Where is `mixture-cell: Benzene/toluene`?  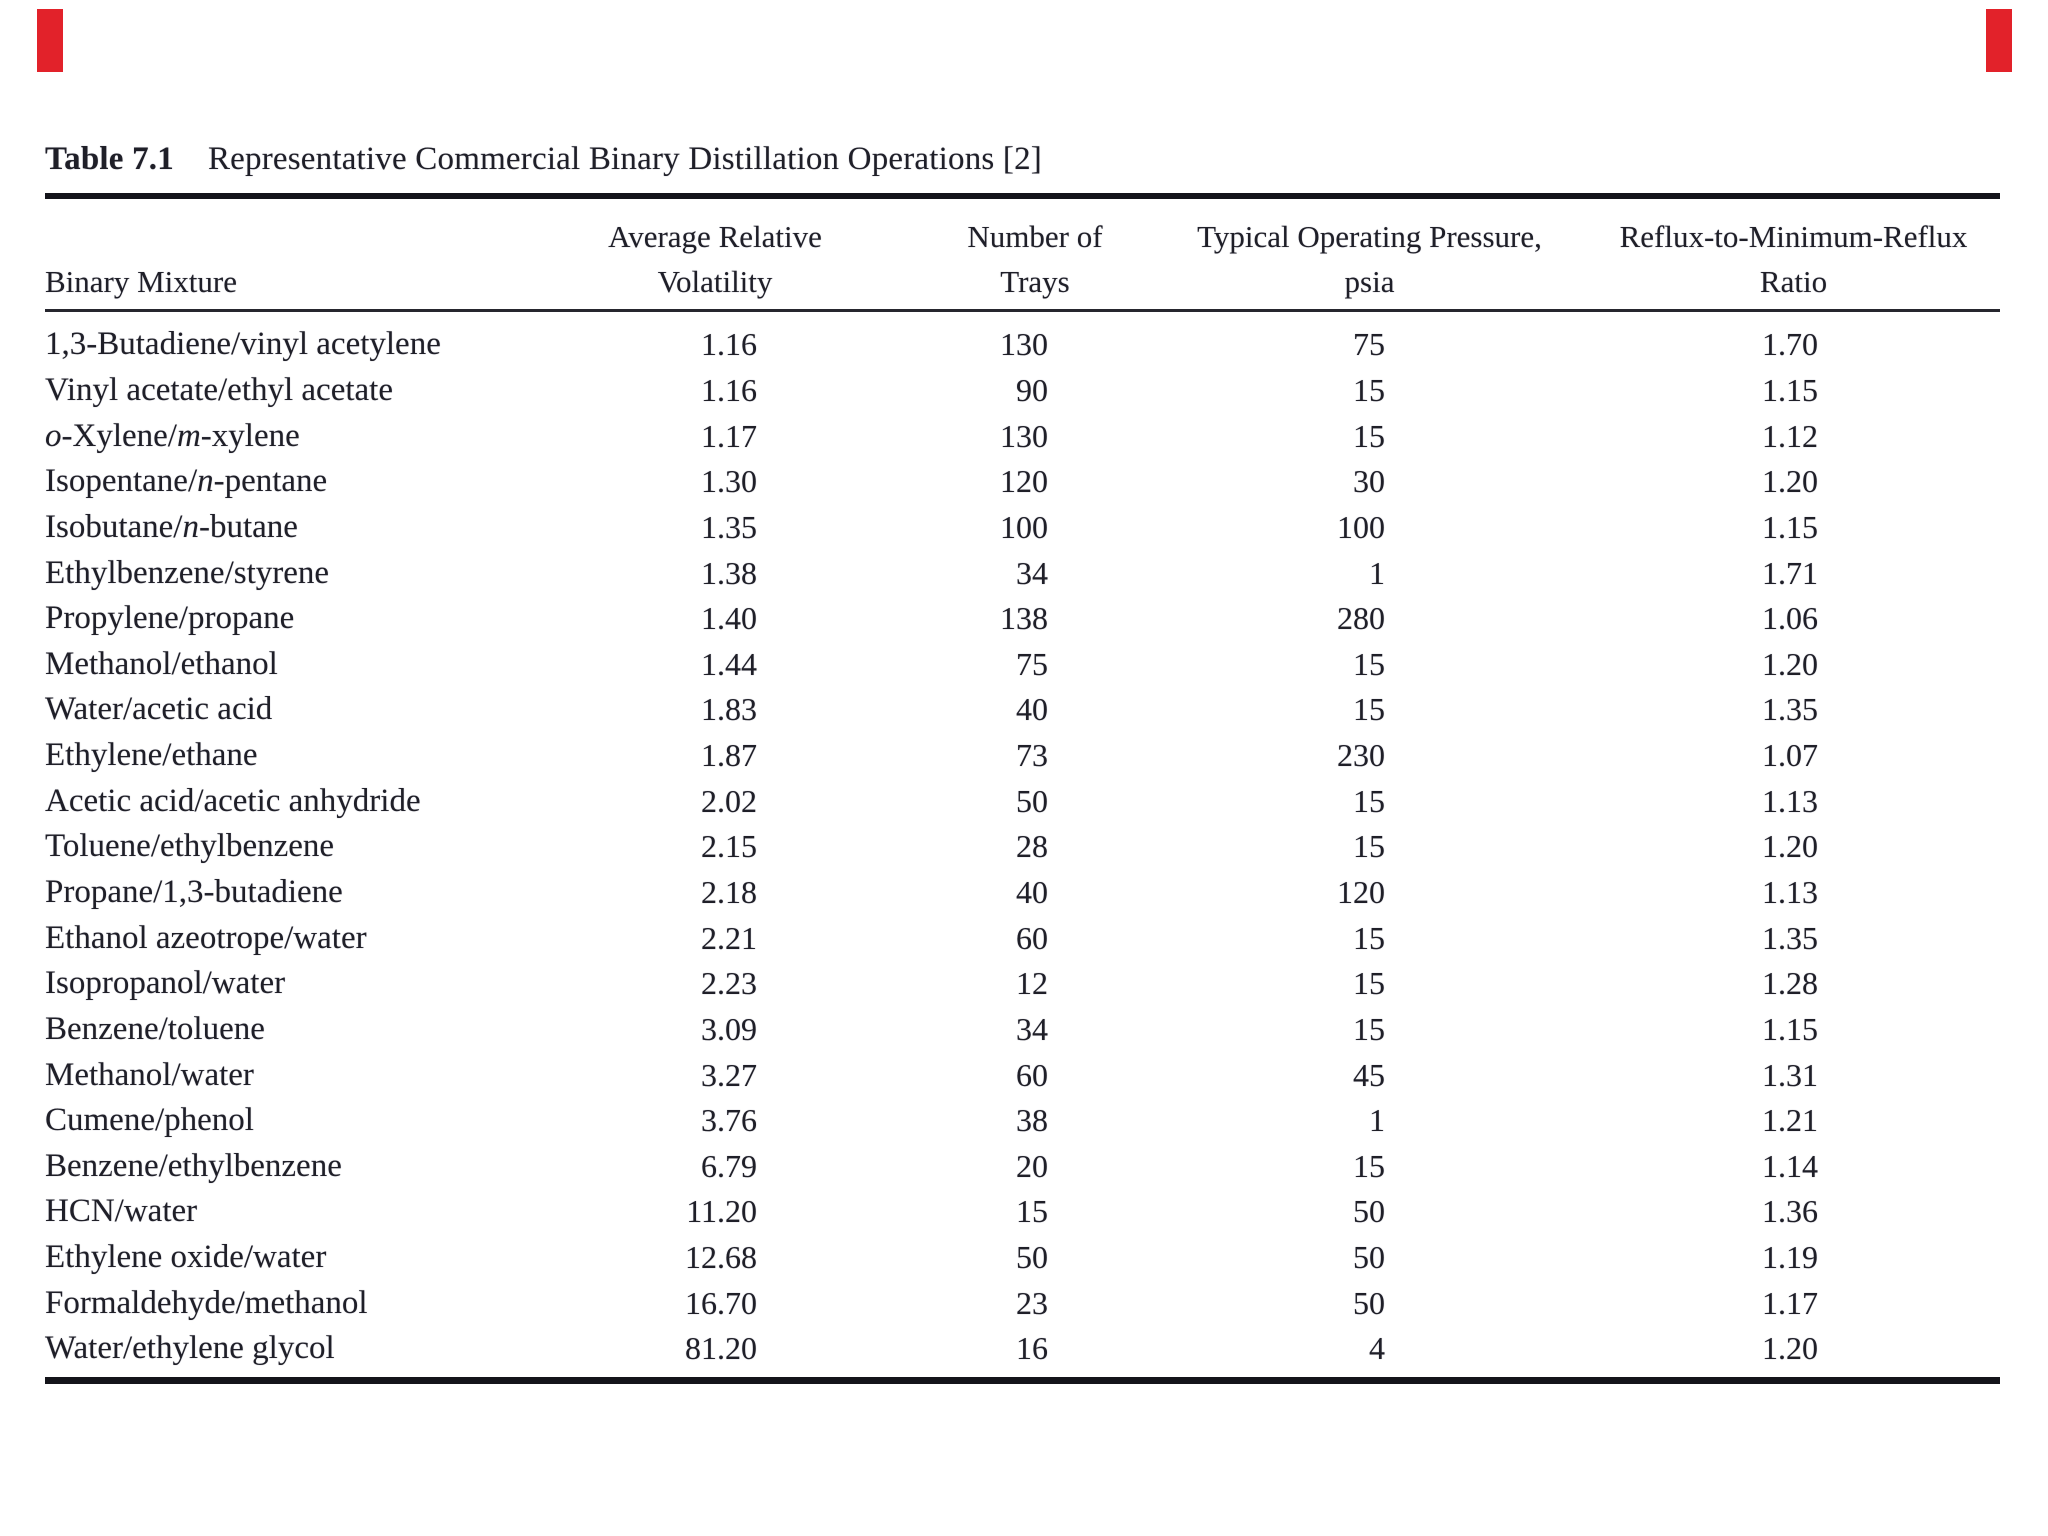 mixture-cell: Benzene/toluene is located at coordinates (155, 1028).